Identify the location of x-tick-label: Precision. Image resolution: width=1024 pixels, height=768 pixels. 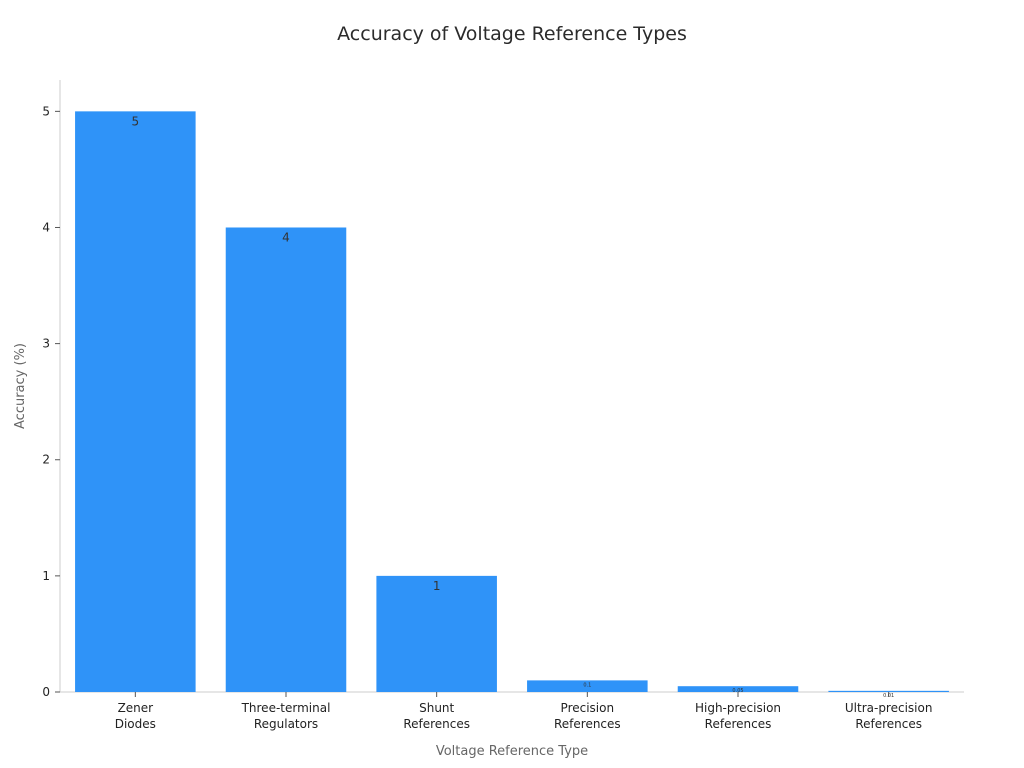
(588, 708).